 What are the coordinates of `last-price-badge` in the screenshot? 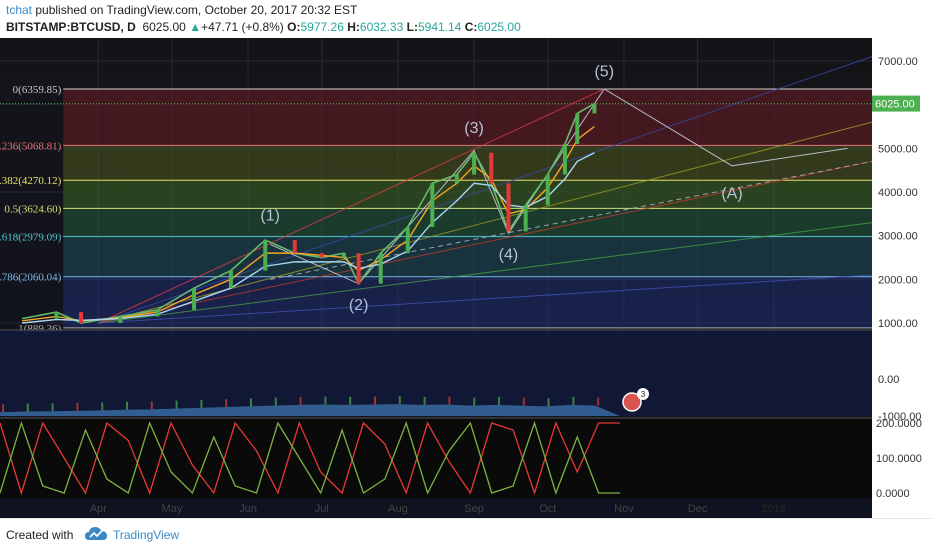 It's located at (896, 103).